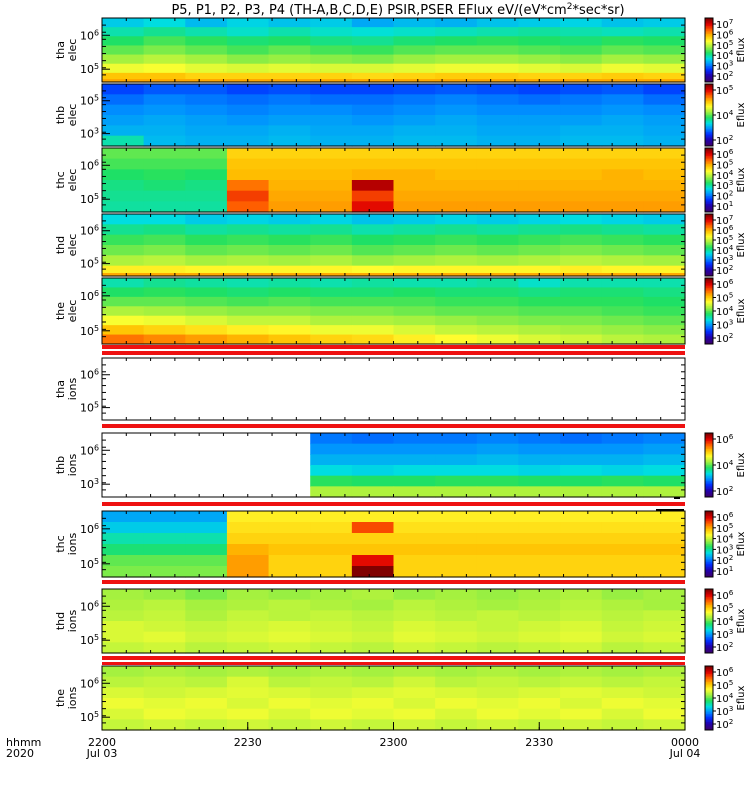 This screenshot has height=800, width=750. I want to click on x-tick-label: 2230, so click(248, 742).